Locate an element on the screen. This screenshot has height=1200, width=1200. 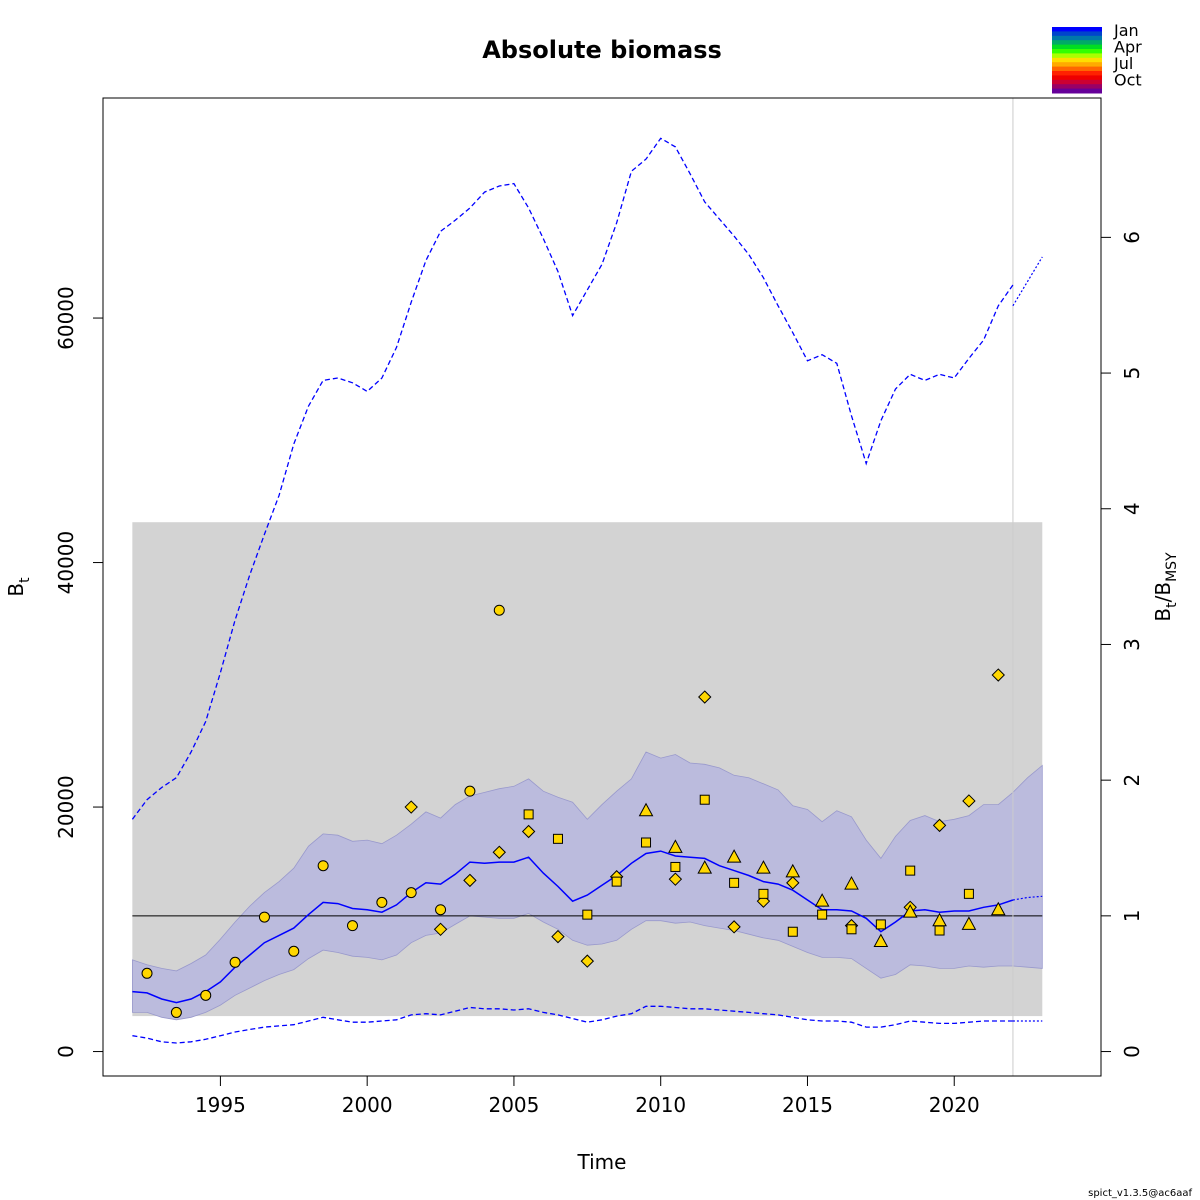
biomass-estimate-line is located at coordinates (573, 927).